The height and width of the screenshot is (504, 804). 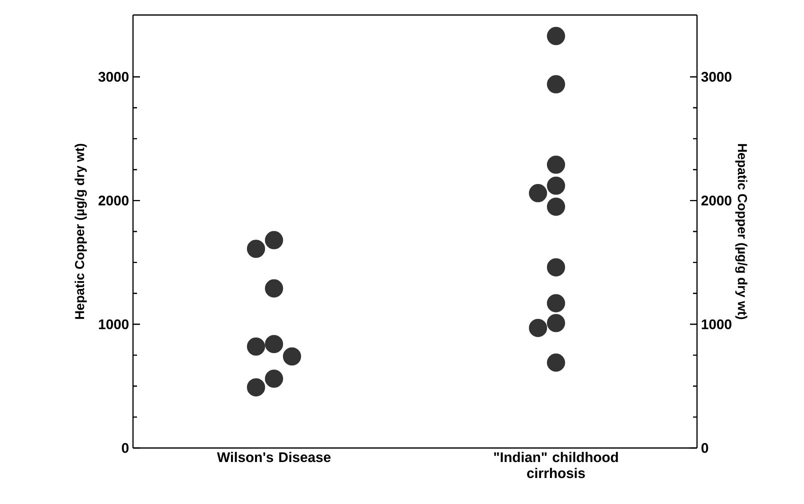 I want to click on y-tick-label: 2000, so click(x=113, y=201).